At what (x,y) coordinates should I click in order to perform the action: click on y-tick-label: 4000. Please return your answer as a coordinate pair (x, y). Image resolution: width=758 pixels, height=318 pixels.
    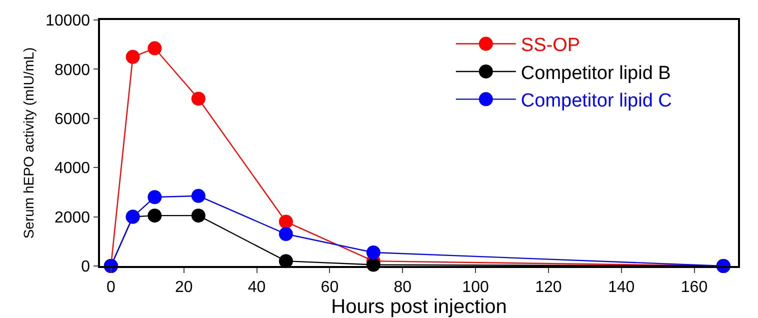
    Looking at the image, I should click on (72, 169).